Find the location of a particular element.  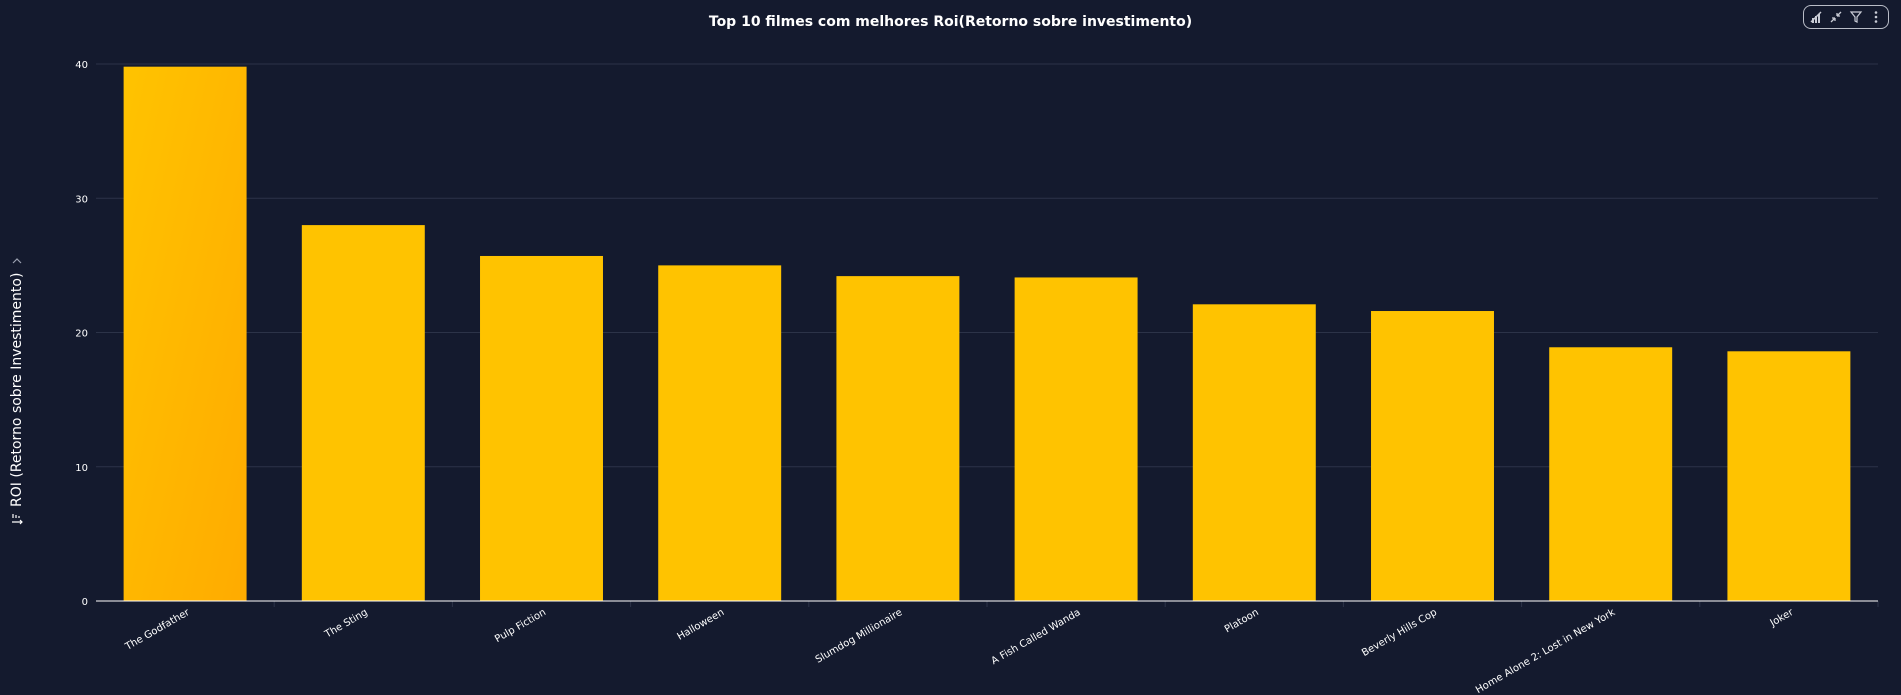

sort-icon is located at coordinates (17, 519).